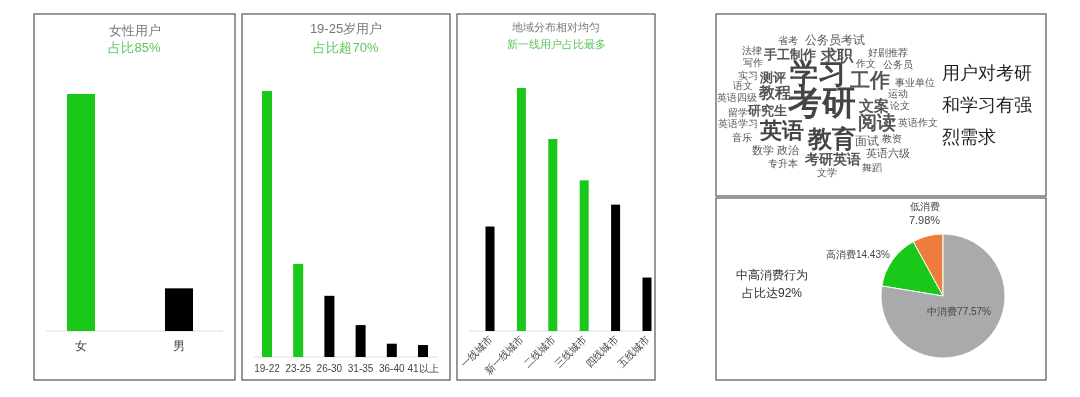 The image size is (1080, 397). I want to click on text: 运动, so click(898, 93).